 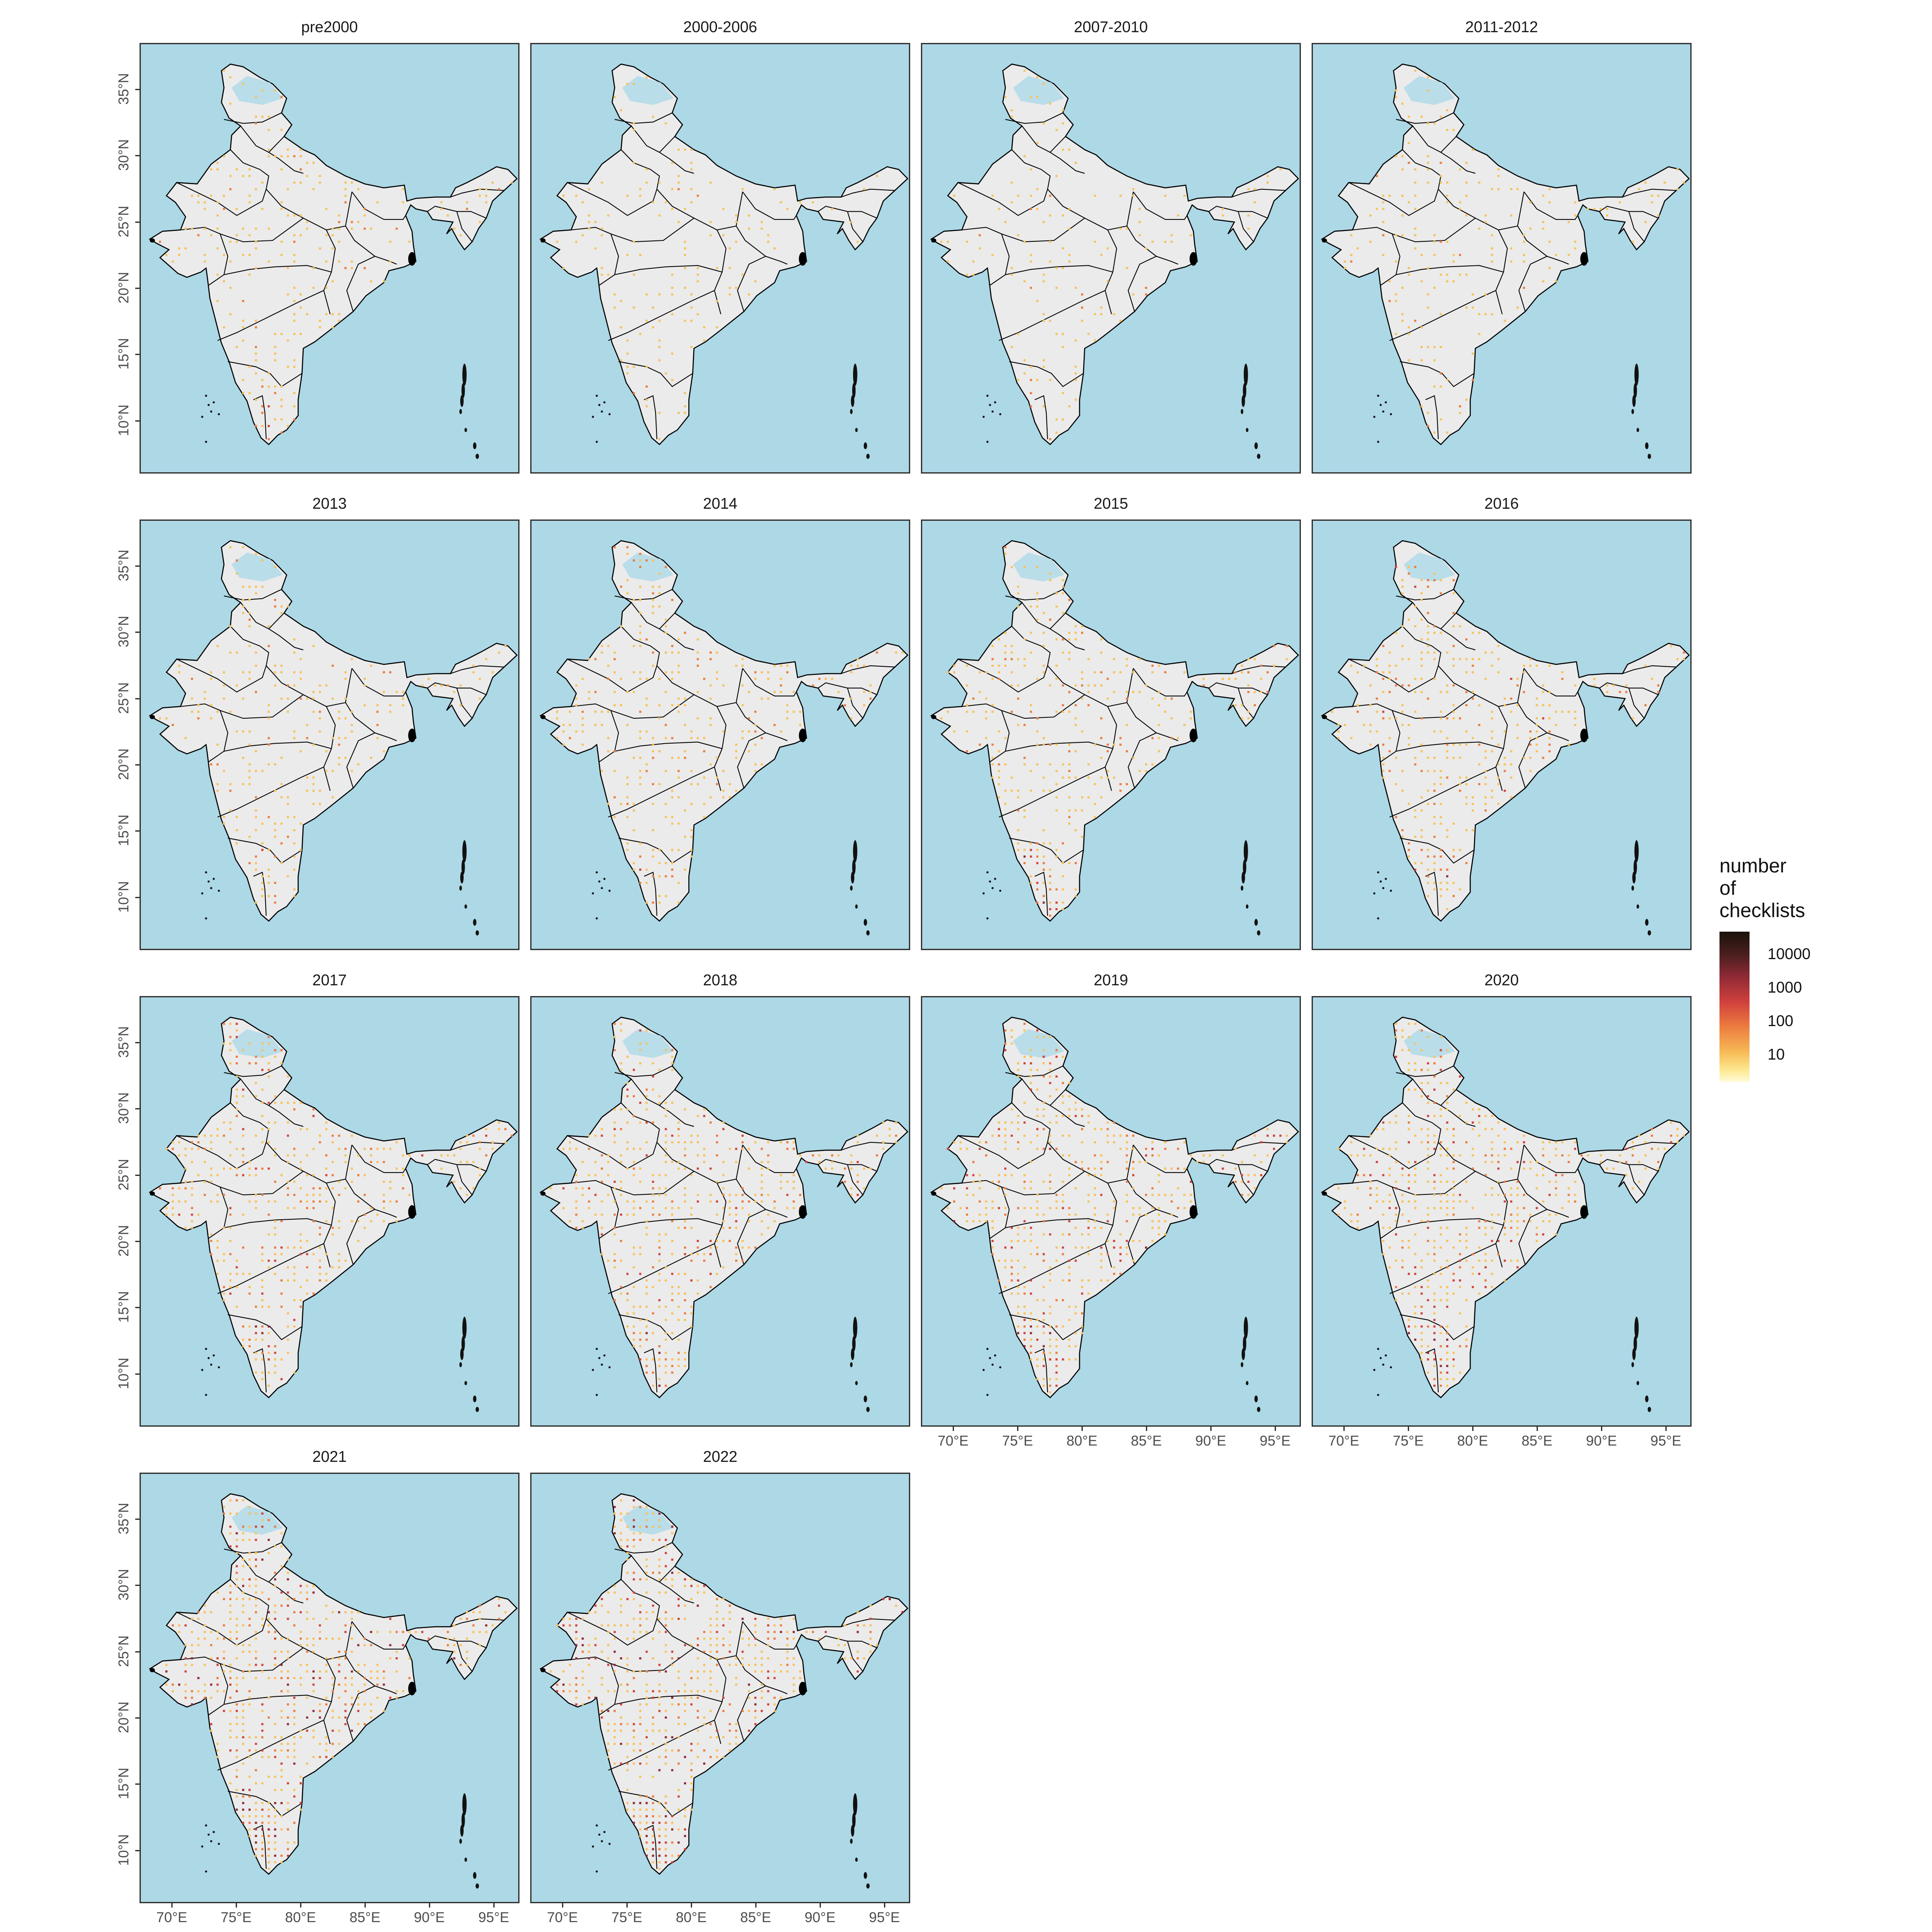 I want to click on y-tick-label: 10°N, so click(x=123, y=420).